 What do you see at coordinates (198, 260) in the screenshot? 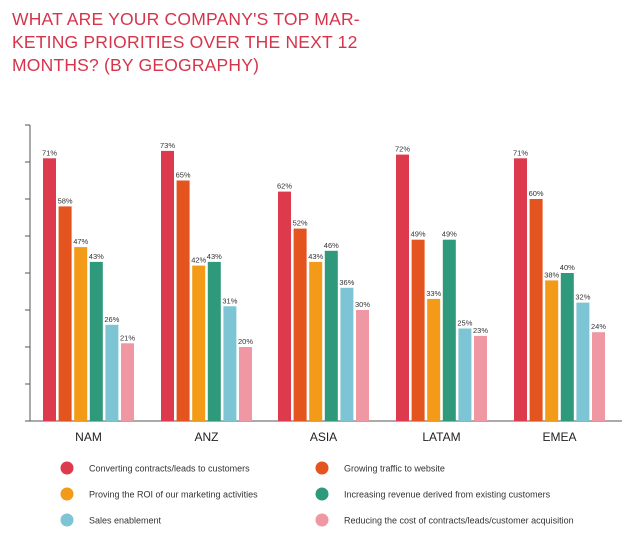
I see `data-label: 42%` at bounding box center [198, 260].